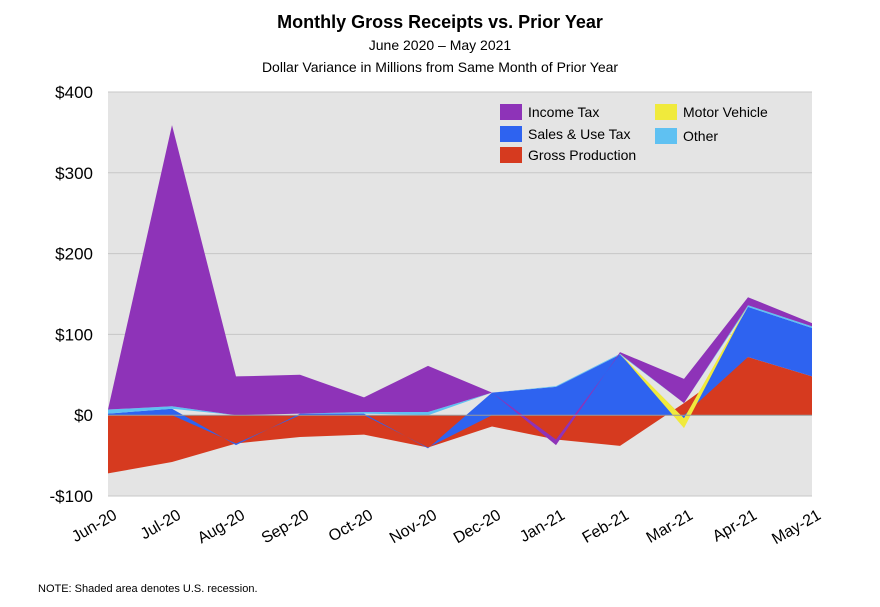 The width and height of the screenshot is (880, 607). What do you see at coordinates (71, 496) in the screenshot?
I see `y-tick-label: -$100` at bounding box center [71, 496].